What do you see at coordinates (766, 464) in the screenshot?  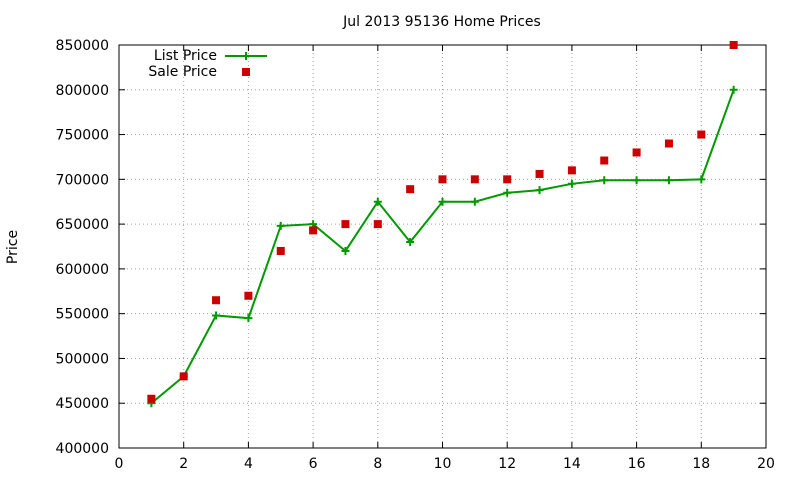 I see `x-tick-label: 20` at bounding box center [766, 464].